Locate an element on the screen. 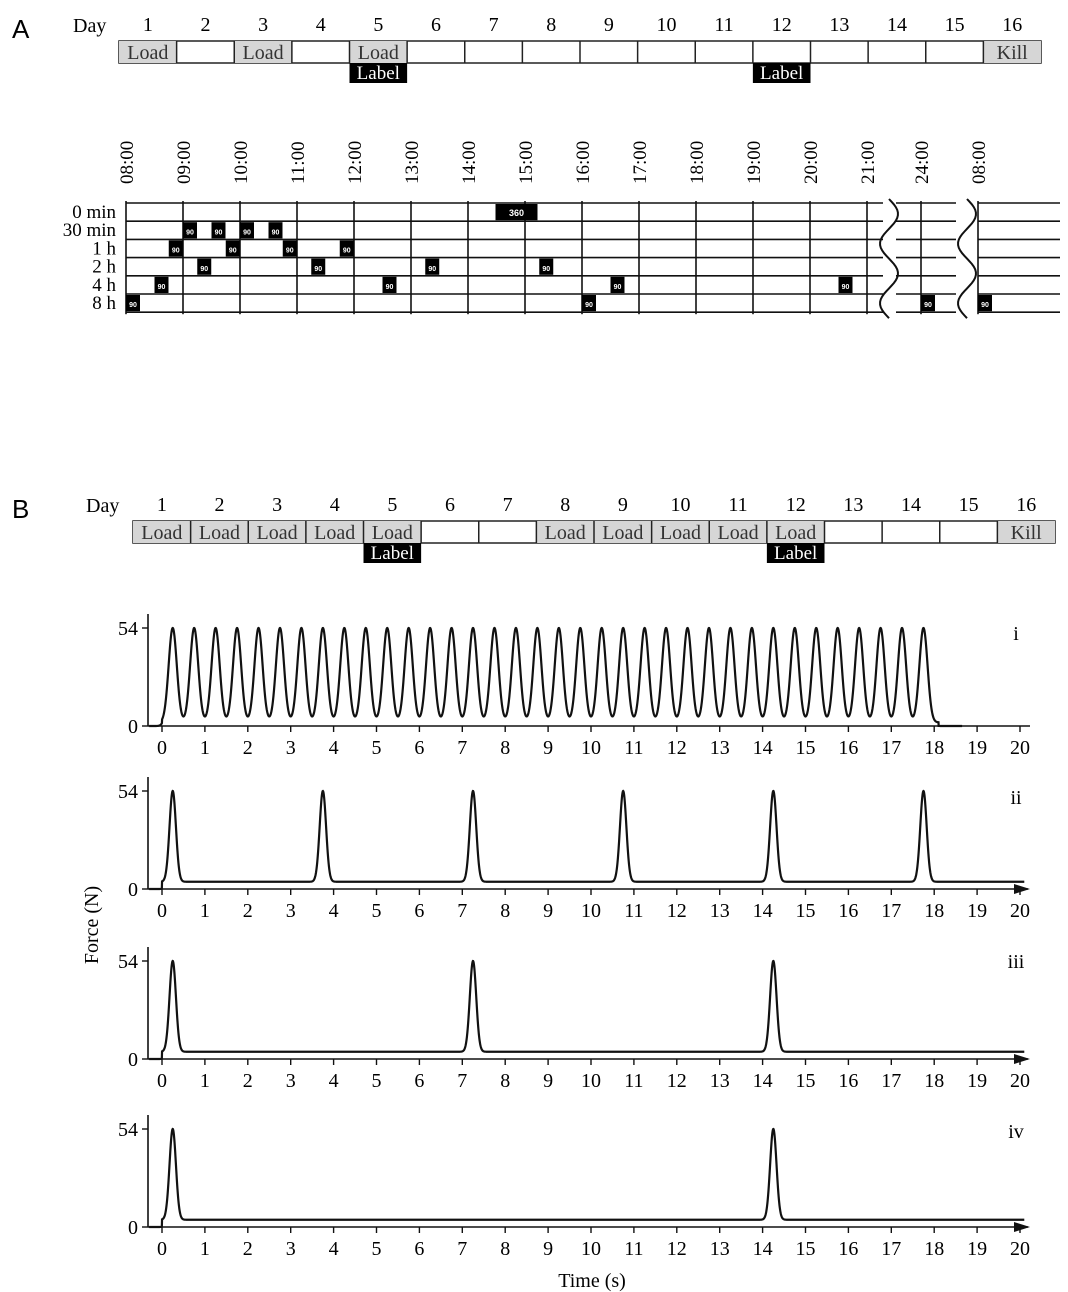 Image resolution: width=1068 pixels, height=1292 pixels. x-tick-label: 6 is located at coordinates (419, 911).